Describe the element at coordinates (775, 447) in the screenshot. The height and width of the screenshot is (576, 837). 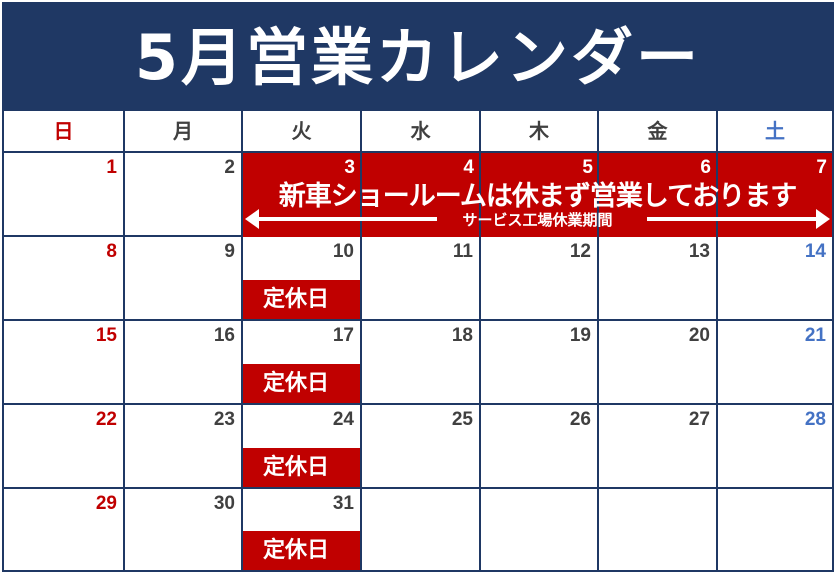
I see `day-cell: 28` at that location.